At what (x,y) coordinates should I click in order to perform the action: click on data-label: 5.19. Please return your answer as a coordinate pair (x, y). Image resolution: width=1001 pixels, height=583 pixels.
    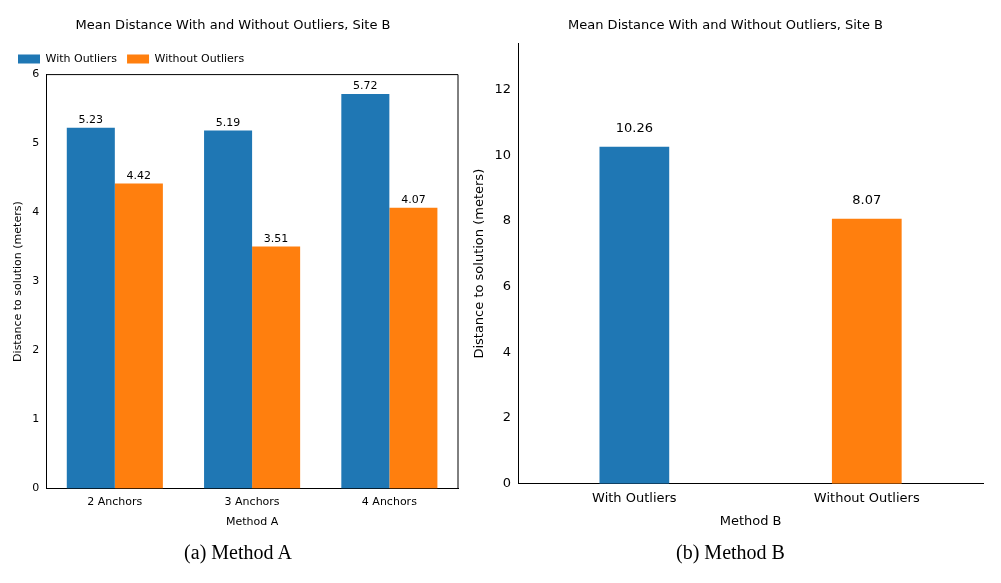
    Looking at the image, I should click on (228, 122).